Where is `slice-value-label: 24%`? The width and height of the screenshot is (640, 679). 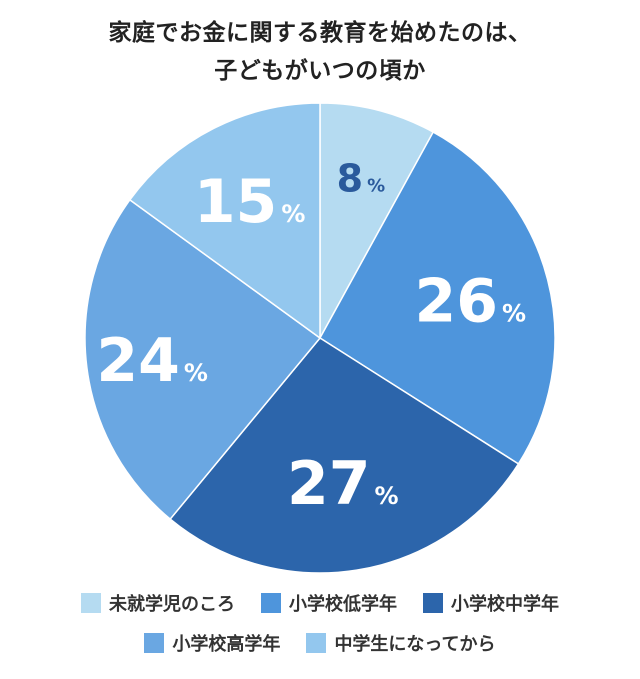 slice-value-label: 24% is located at coordinates (152, 361).